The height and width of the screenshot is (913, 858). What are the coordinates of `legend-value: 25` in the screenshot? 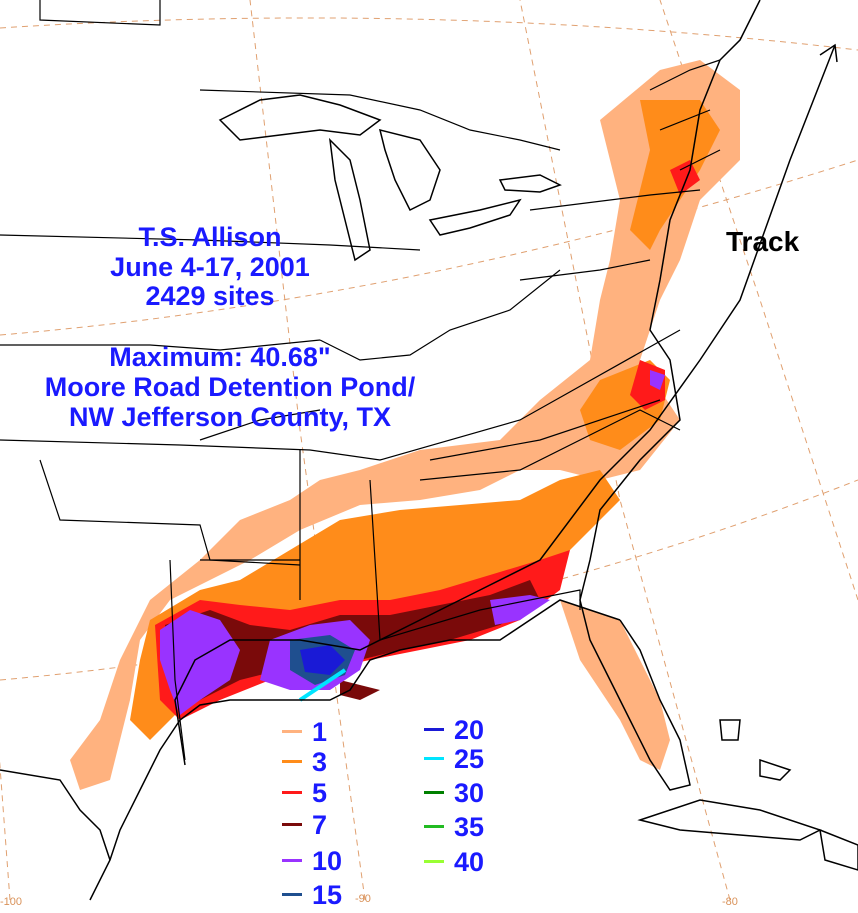 It's located at (469, 759).